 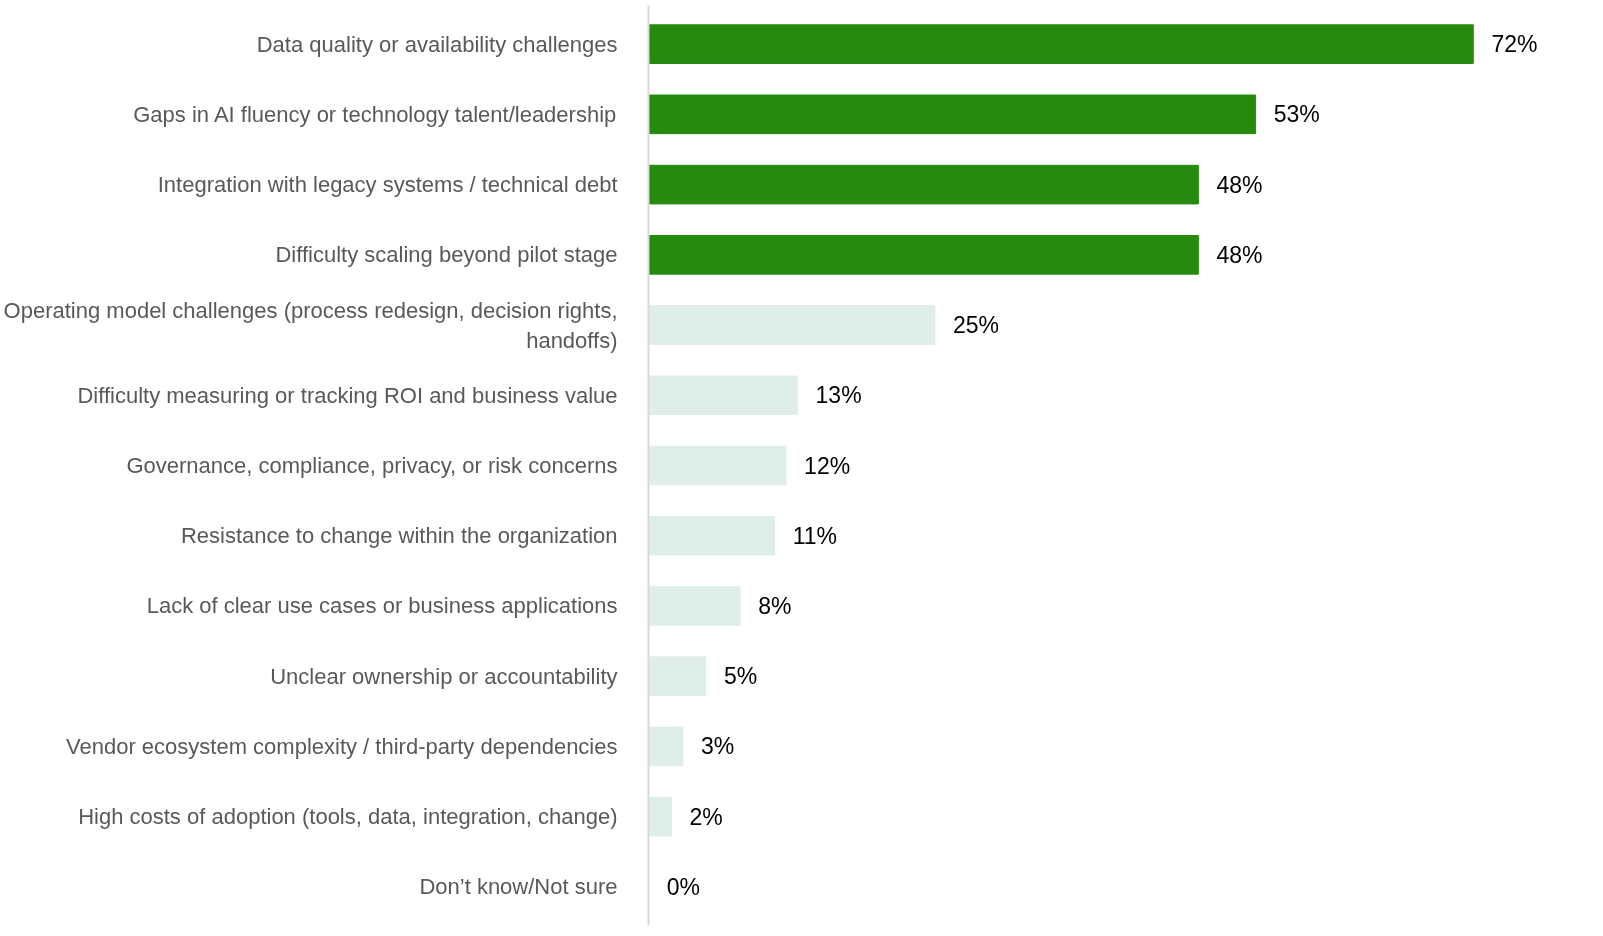 What do you see at coordinates (740, 676) in the screenshot?
I see `data-label: 5%` at bounding box center [740, 676].